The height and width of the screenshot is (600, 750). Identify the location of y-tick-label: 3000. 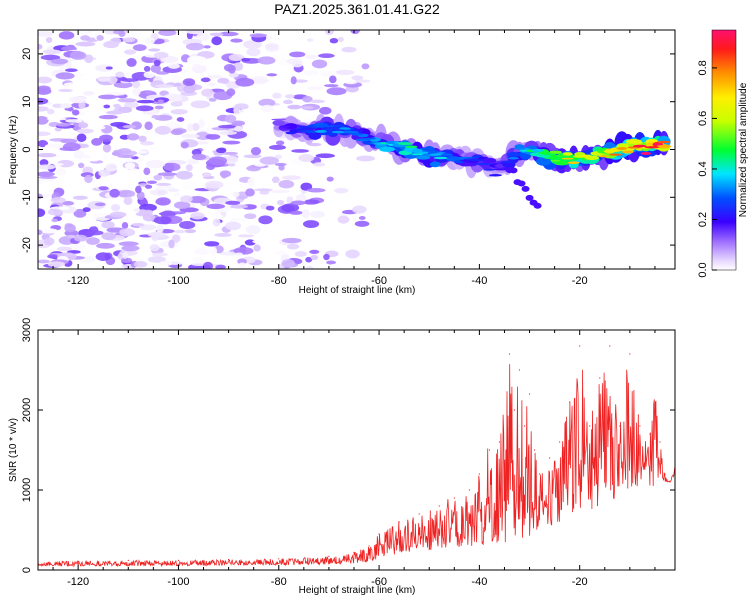
(27, 330).